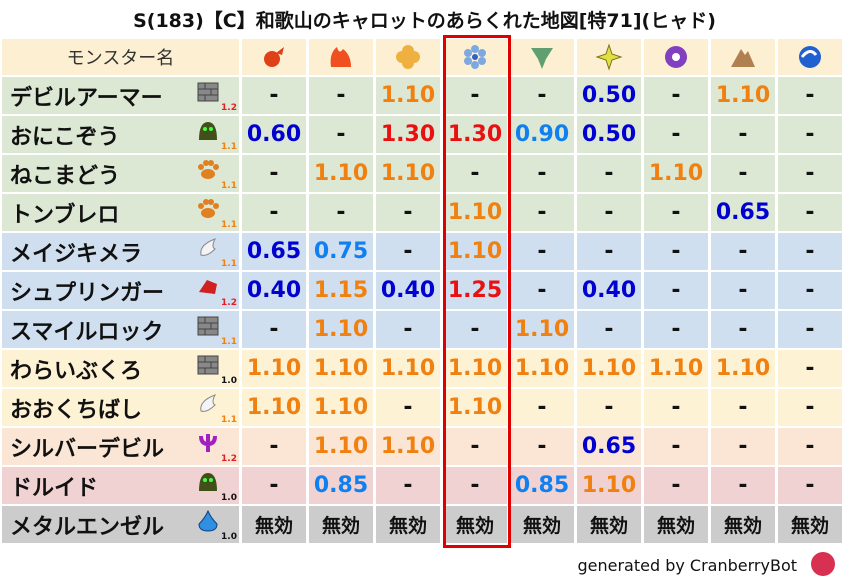 The image size is (849, 583). What do you see at coordinates (65, 137) in the screenshot?
I see `monster-name: おにこぞう` at bounding box center [65, 137].